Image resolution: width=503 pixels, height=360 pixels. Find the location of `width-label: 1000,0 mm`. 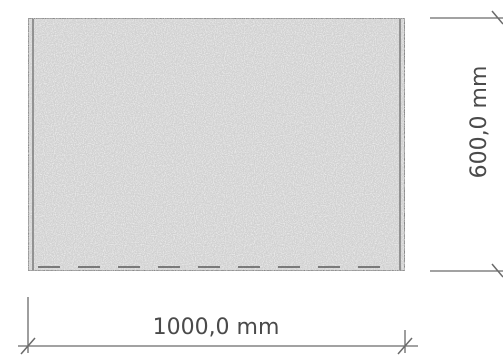

width-label: 1000,0 mm is located at coordinates (216, 327).